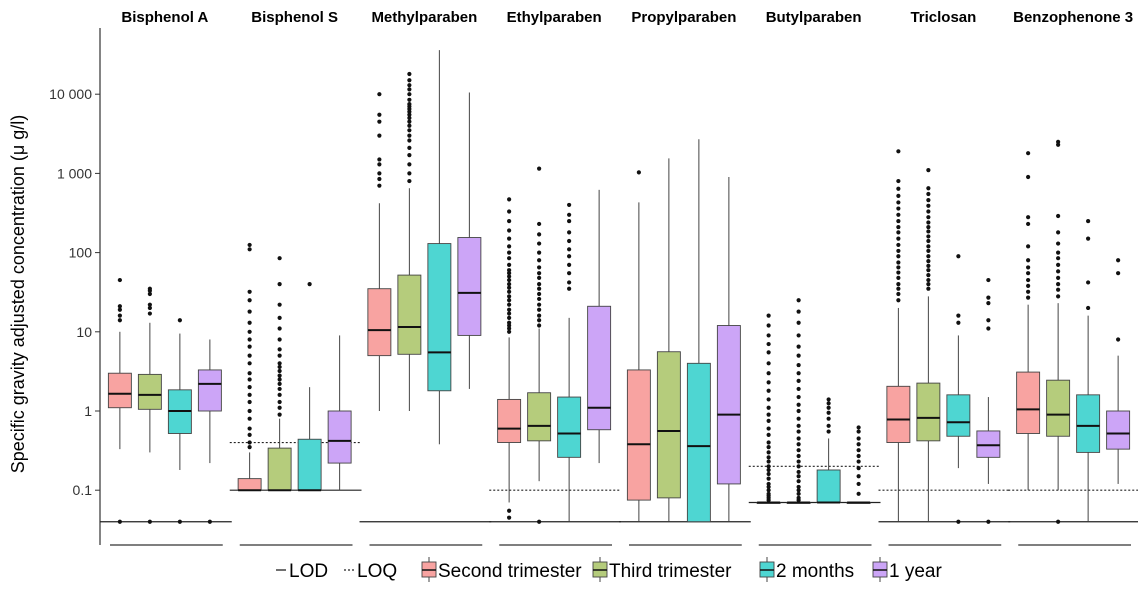  I want to click on y-tick-label: 10 000, so click(70, 94).